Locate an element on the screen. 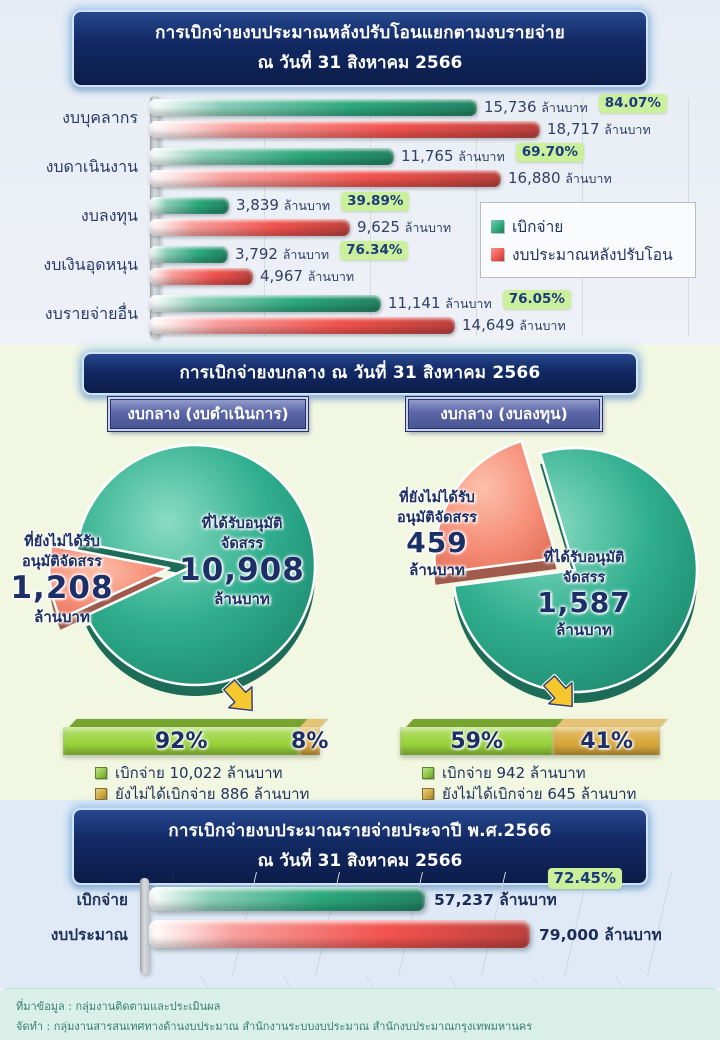 This screenshot has height=1040, width=720. stacked-legend-item: เบิกจ่าย 10,022 ล้านบาท is located at coordinates (202, 772).